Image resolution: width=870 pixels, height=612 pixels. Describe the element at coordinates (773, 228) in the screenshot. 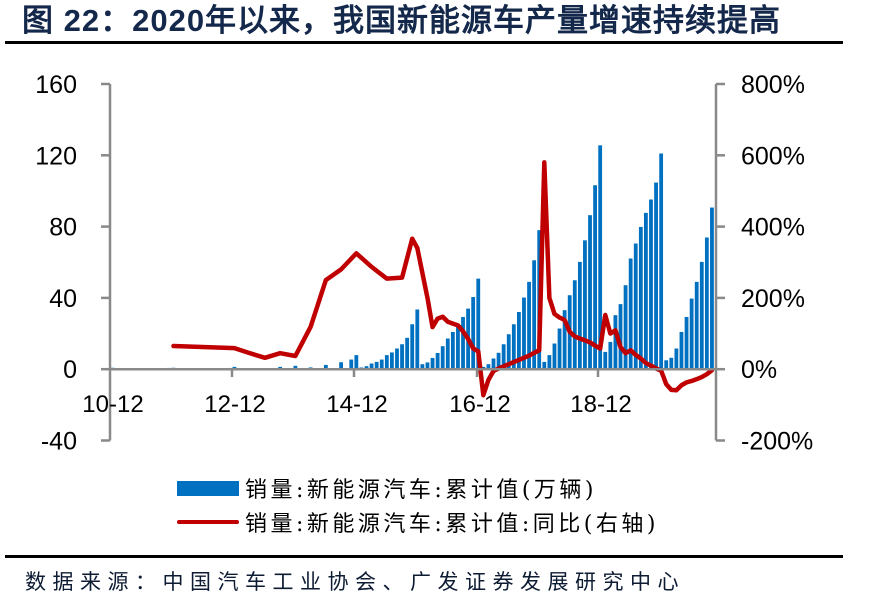

I see `right-tick-label: 400%` at that location.